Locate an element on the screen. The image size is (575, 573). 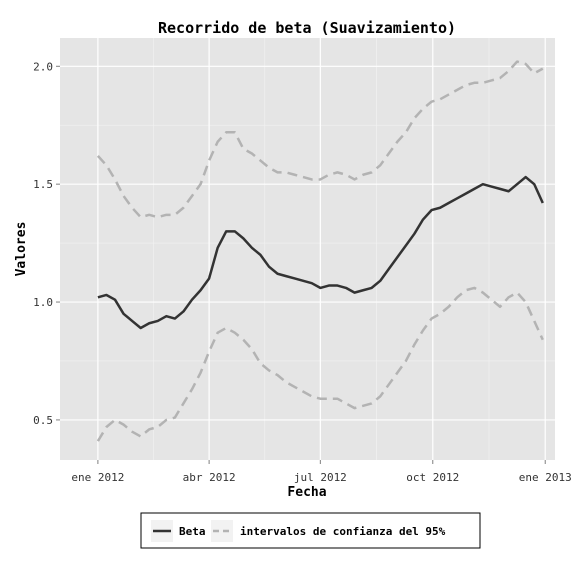
y-tick-label: 1.5 is located at coordinates (43, 184).